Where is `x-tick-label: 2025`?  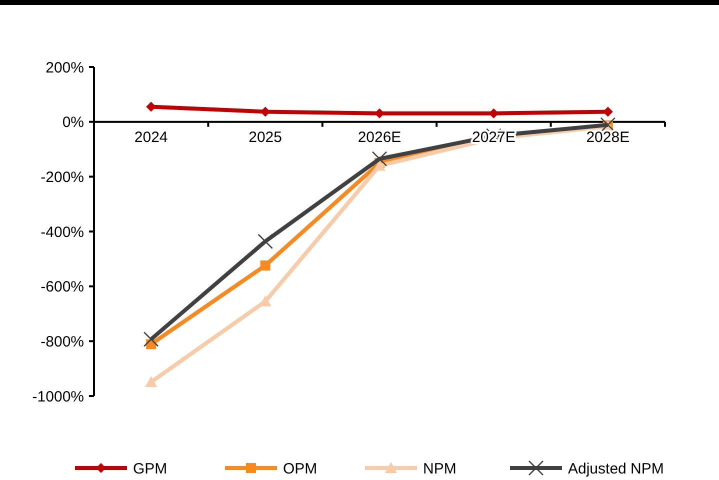
x-tick-label: 2025 is located at coordinates (265, 137).